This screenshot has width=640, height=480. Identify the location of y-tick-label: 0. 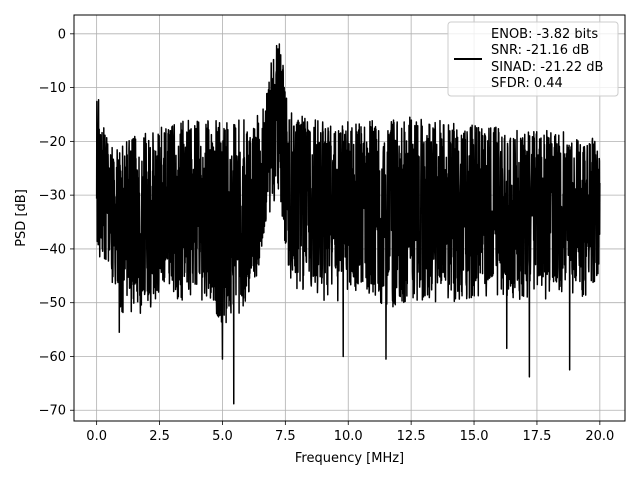
(62, 34).